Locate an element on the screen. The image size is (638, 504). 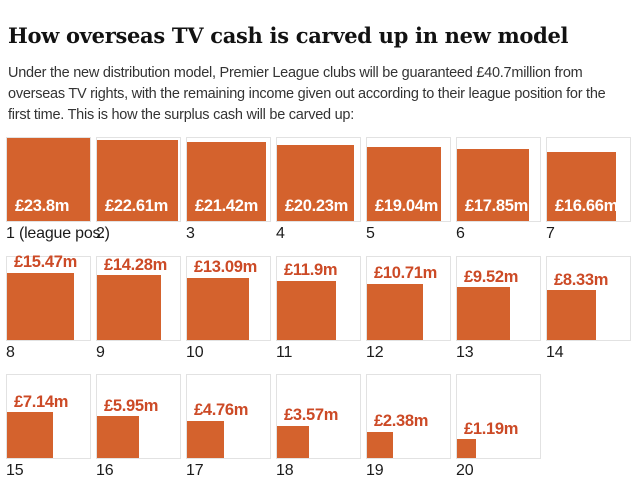
cell-box: £3.57m is located at coordinates (318, 416).